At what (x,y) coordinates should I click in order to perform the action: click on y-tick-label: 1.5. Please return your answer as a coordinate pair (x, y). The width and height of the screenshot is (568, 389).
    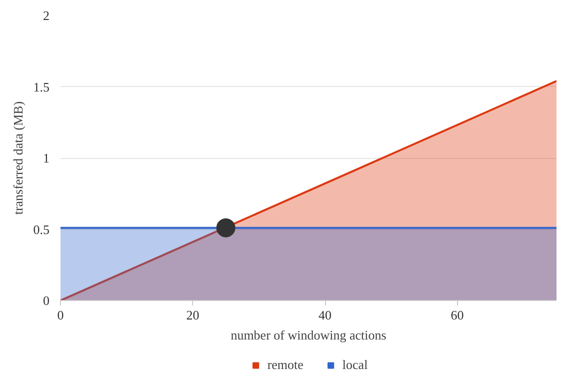
    Looking at the image, I should click on (41, 86).